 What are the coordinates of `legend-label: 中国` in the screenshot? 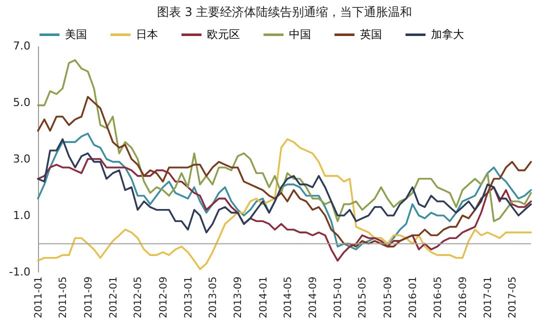 It's located at (300, 34).